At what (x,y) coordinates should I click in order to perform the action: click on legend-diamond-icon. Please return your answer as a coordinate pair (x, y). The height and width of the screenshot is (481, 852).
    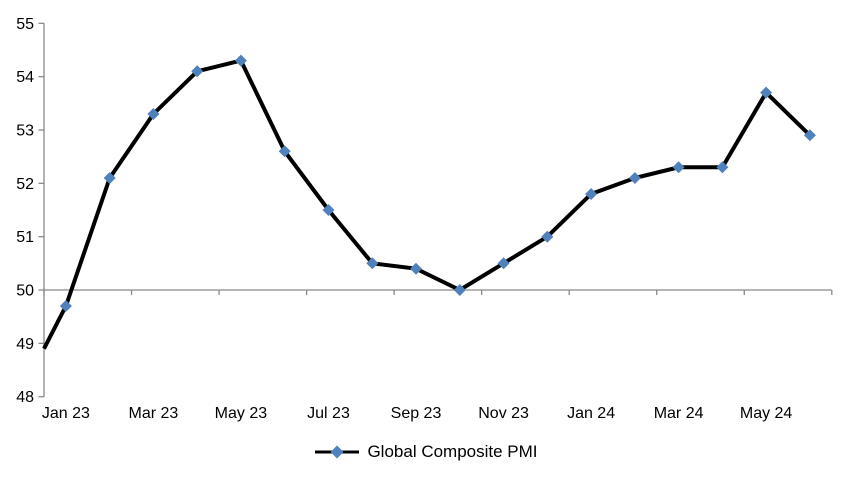
    Looking at the image, I should click on (337, 452).